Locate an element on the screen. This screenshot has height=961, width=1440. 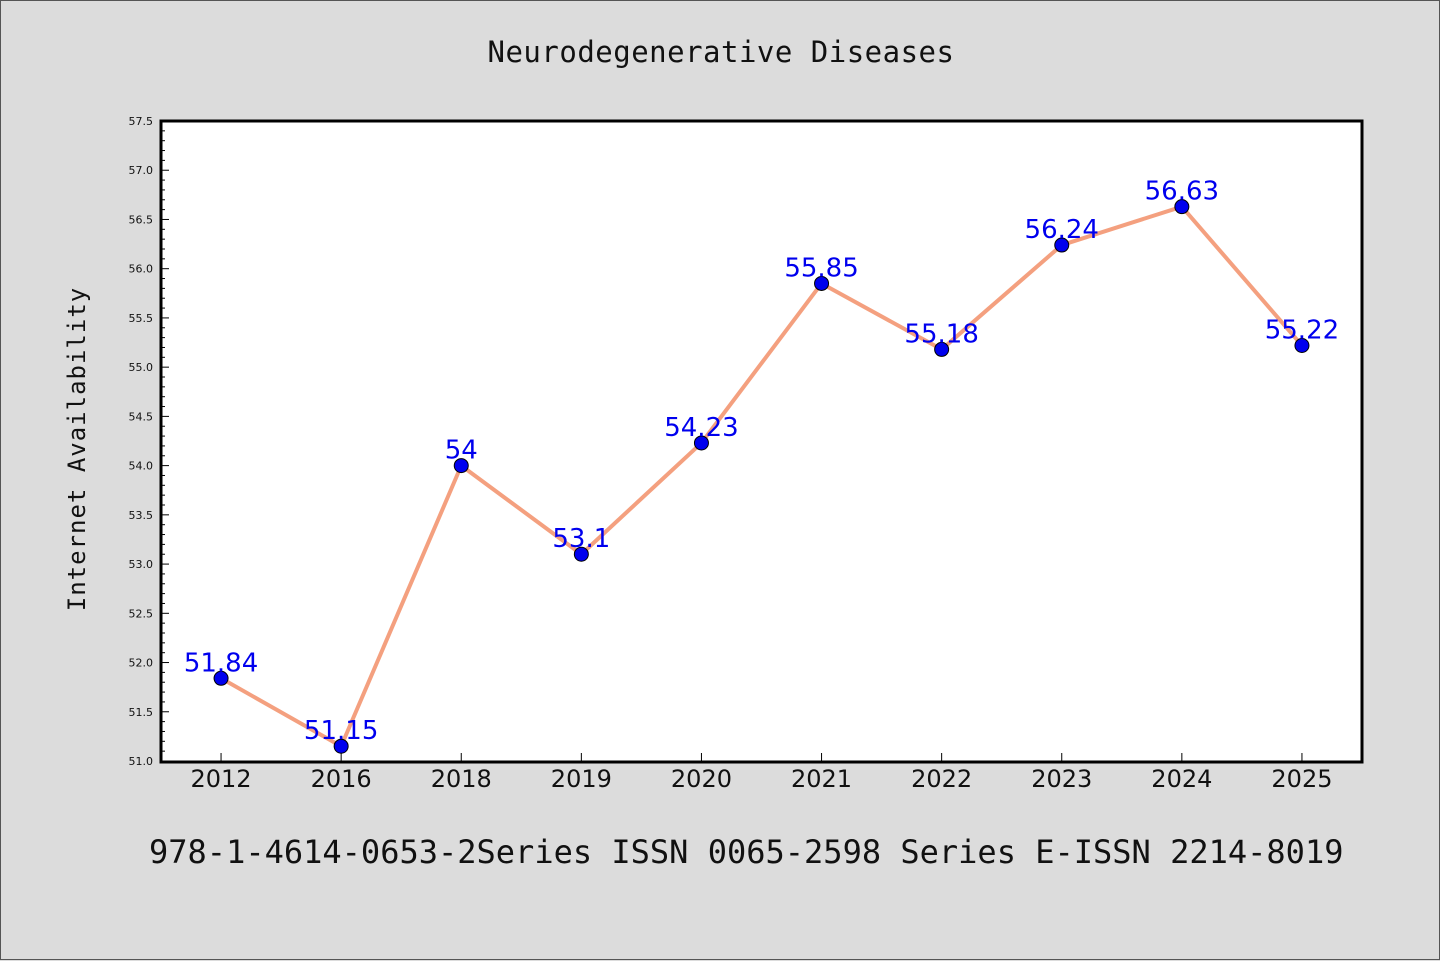
x-tick-label: 2023 is located at coordinates (1061, 779).